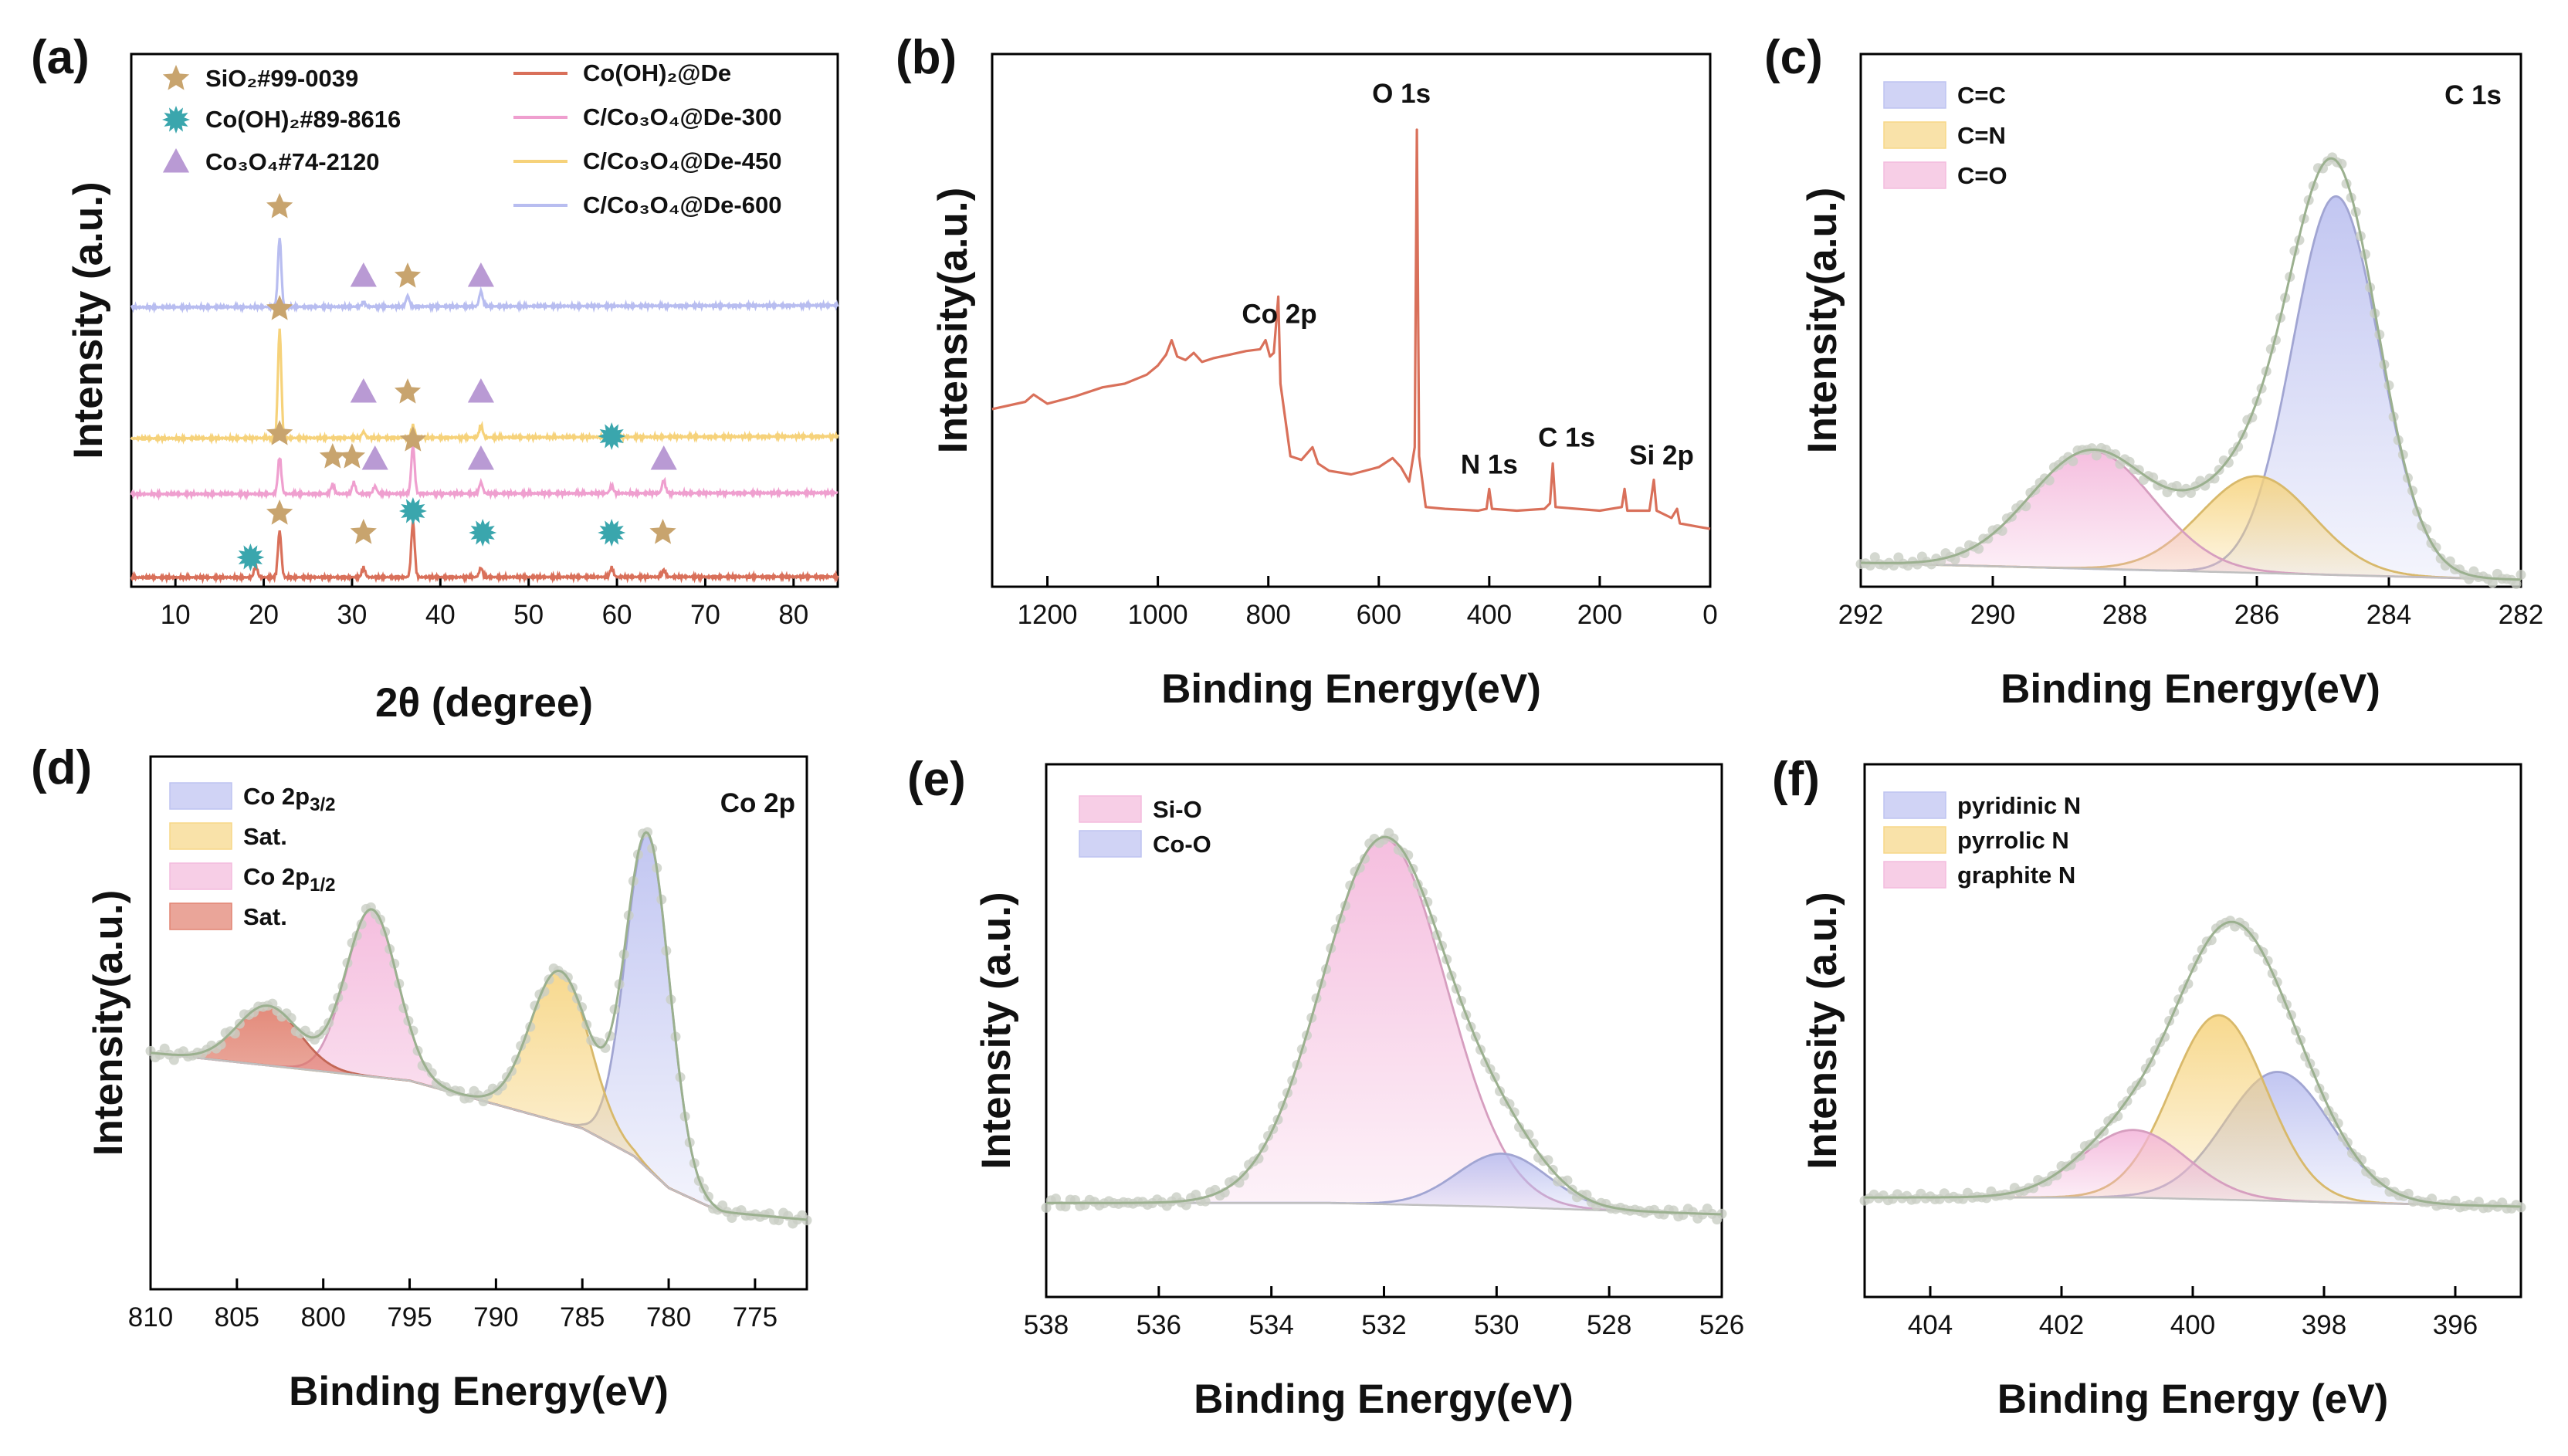  Describe the element at coordinates (1566, 437) in the screenshot. I see `peak-annotation: C 1s` at that location.